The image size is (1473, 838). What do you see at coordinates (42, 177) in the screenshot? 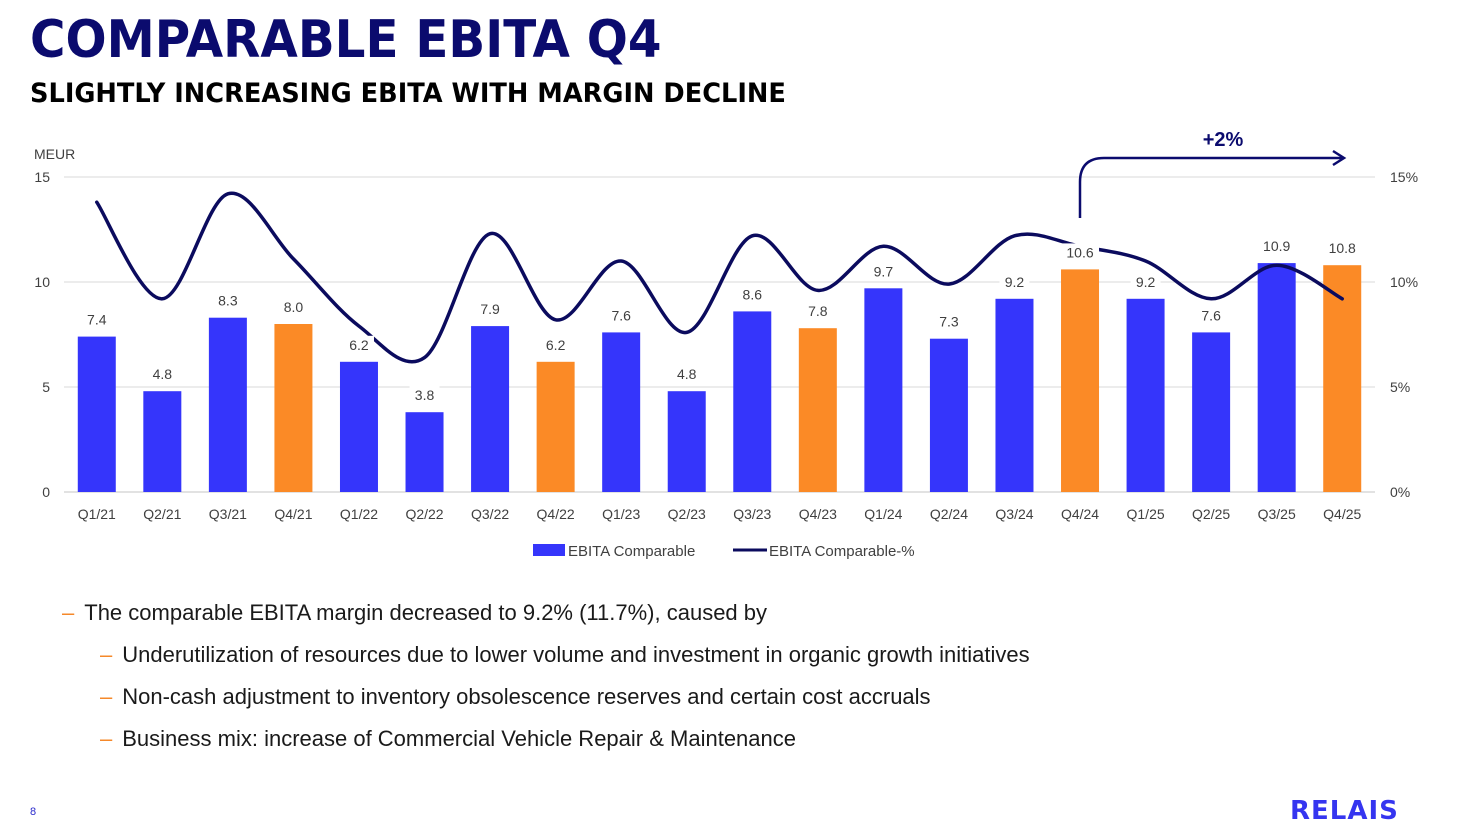
I see `y-left-tick-label: 15` at bounding box center [42, 177].